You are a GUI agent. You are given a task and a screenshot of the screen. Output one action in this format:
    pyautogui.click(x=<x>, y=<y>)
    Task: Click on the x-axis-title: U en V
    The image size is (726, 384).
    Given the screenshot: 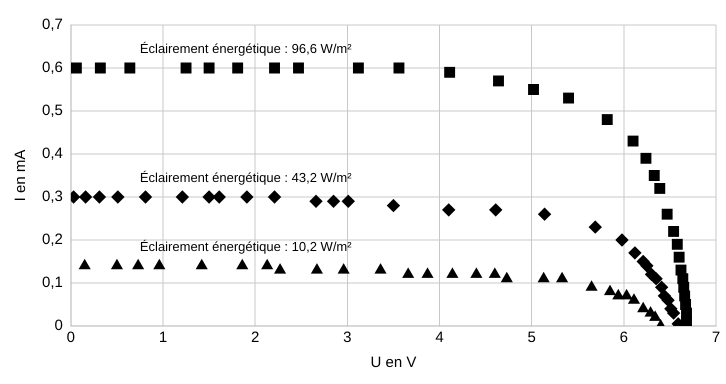 What is the action you would take?
    pyautogui.click(x=393, y=363)
    